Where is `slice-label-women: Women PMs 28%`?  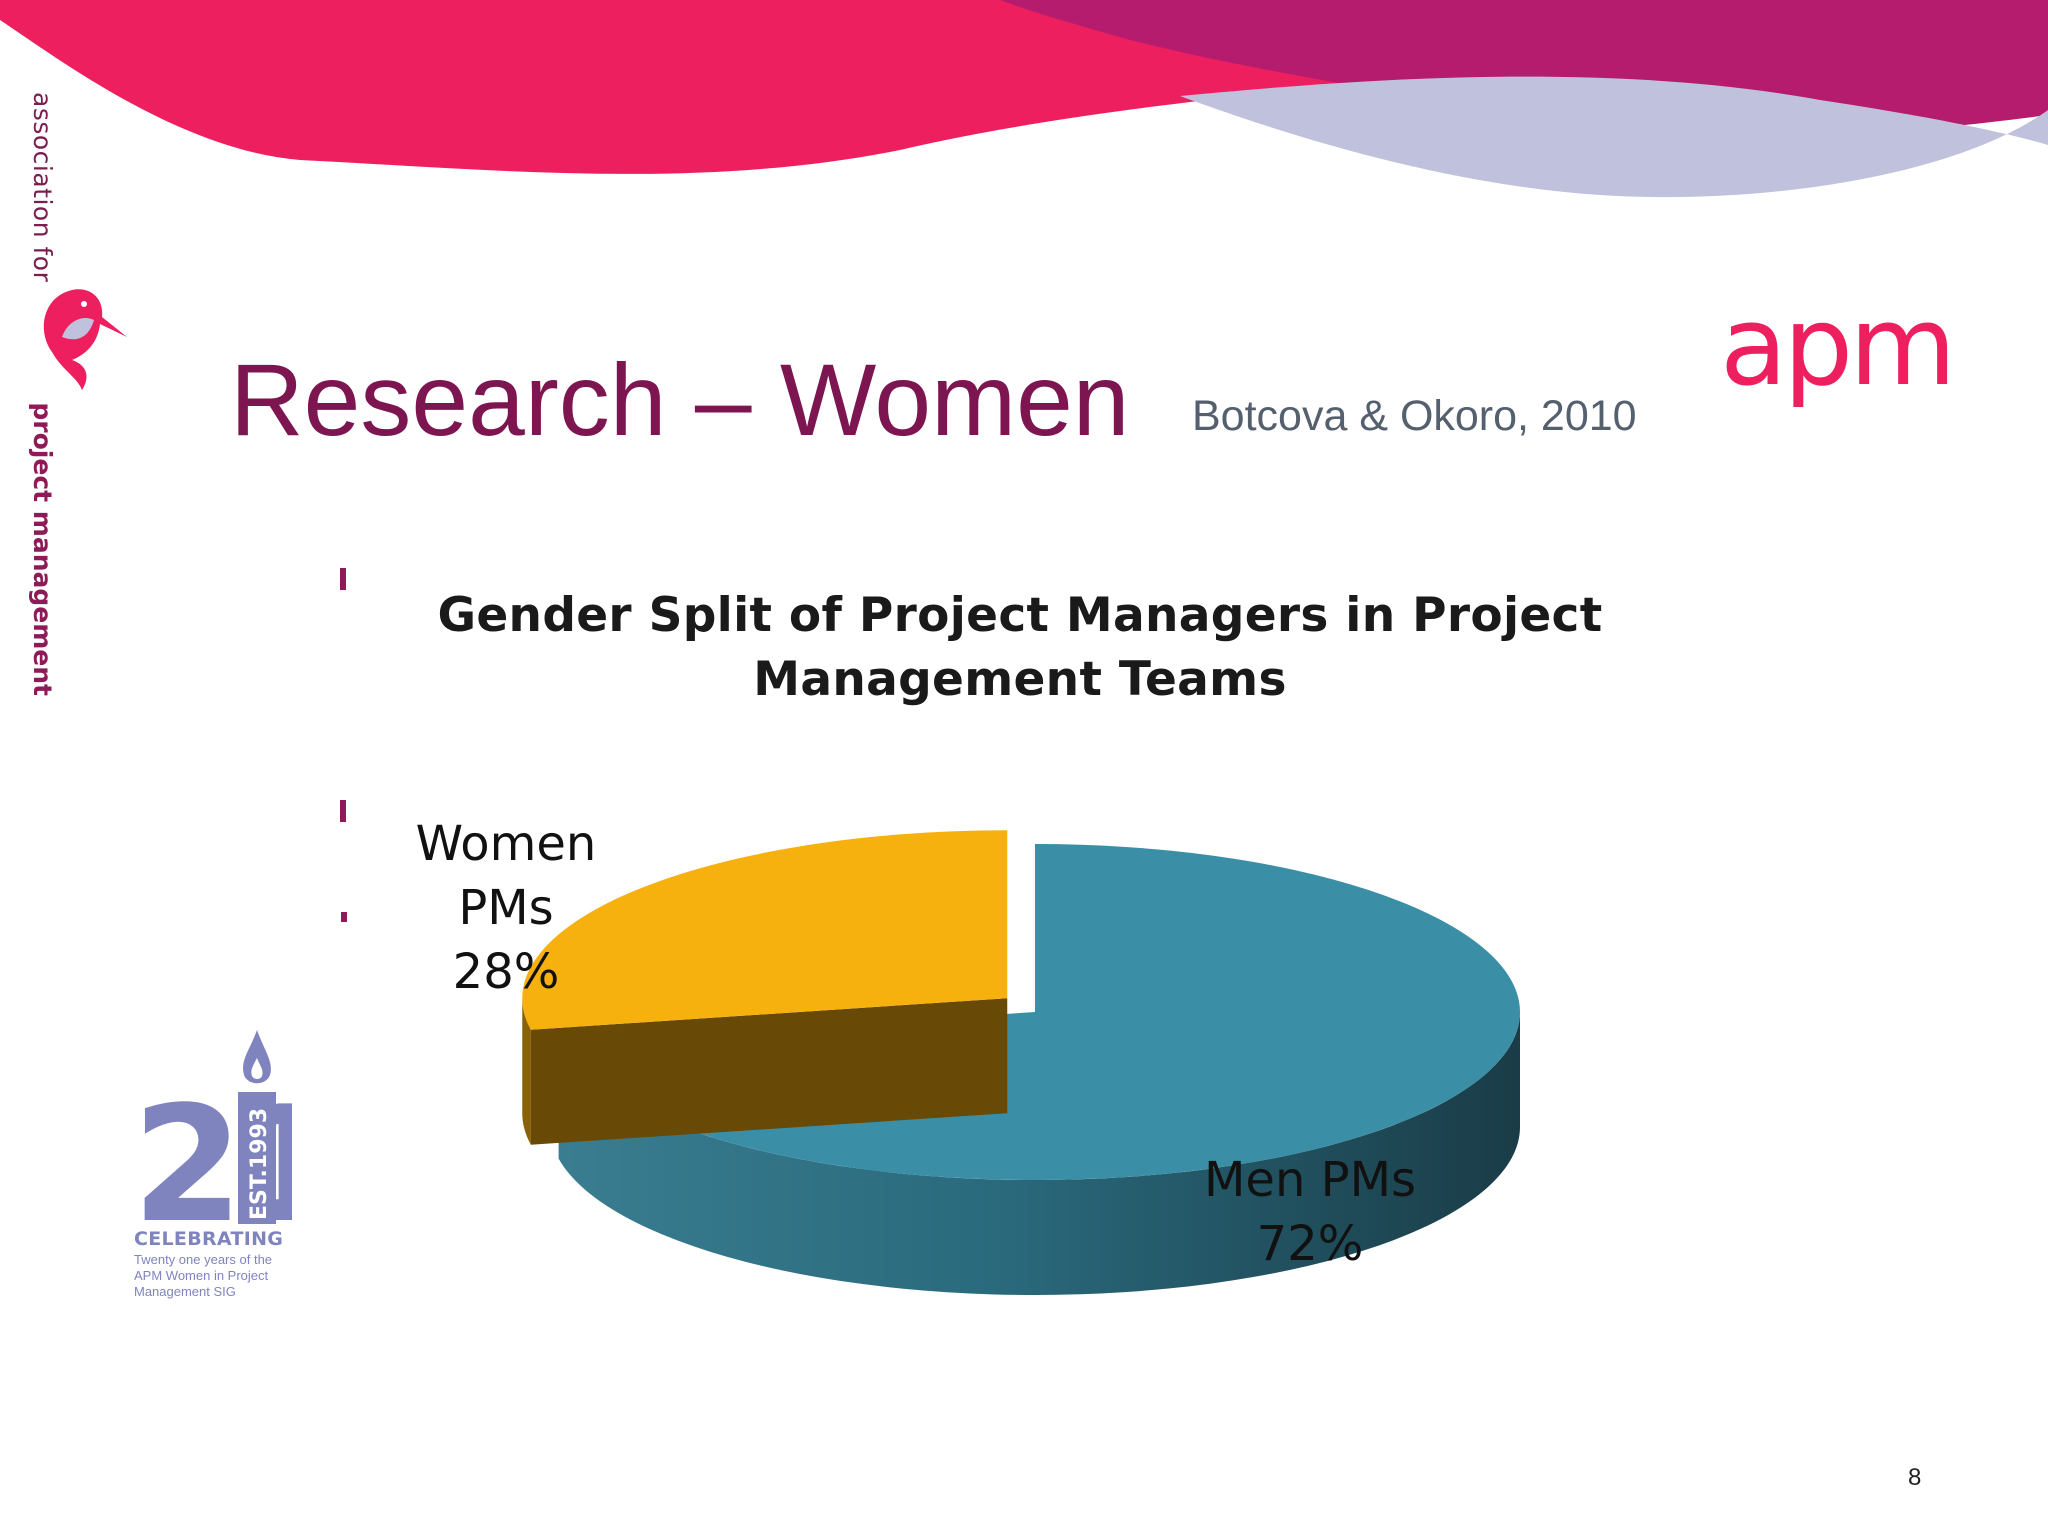 slice-label-women: Women PMs 28% is located at coordinates (506, 908).